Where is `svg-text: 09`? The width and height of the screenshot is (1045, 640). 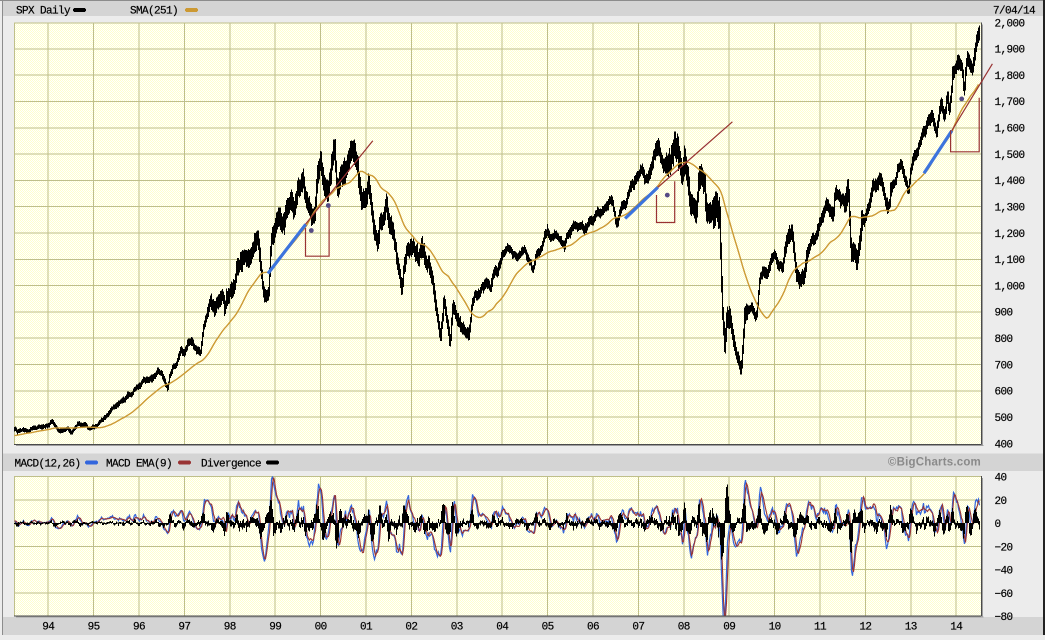
svg-text: 09 is located at coordinates (729, 628).